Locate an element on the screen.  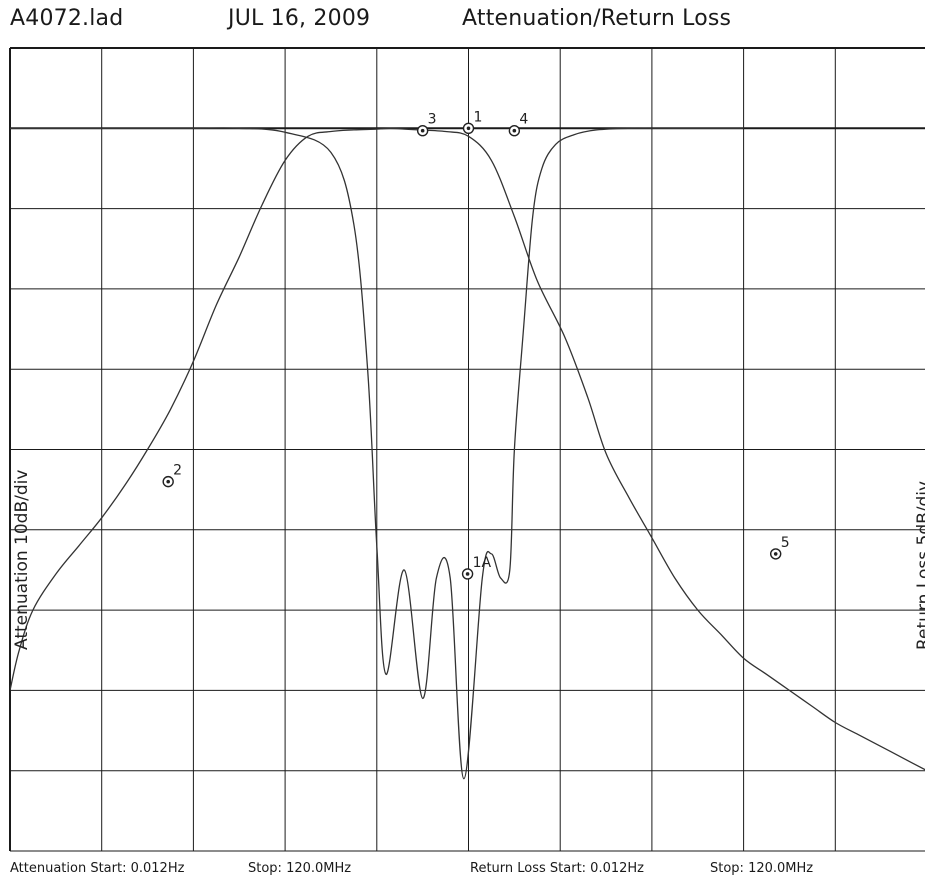
y-axis-label-left: Attenuation 10dB/div is located at coordinates (22, 560).